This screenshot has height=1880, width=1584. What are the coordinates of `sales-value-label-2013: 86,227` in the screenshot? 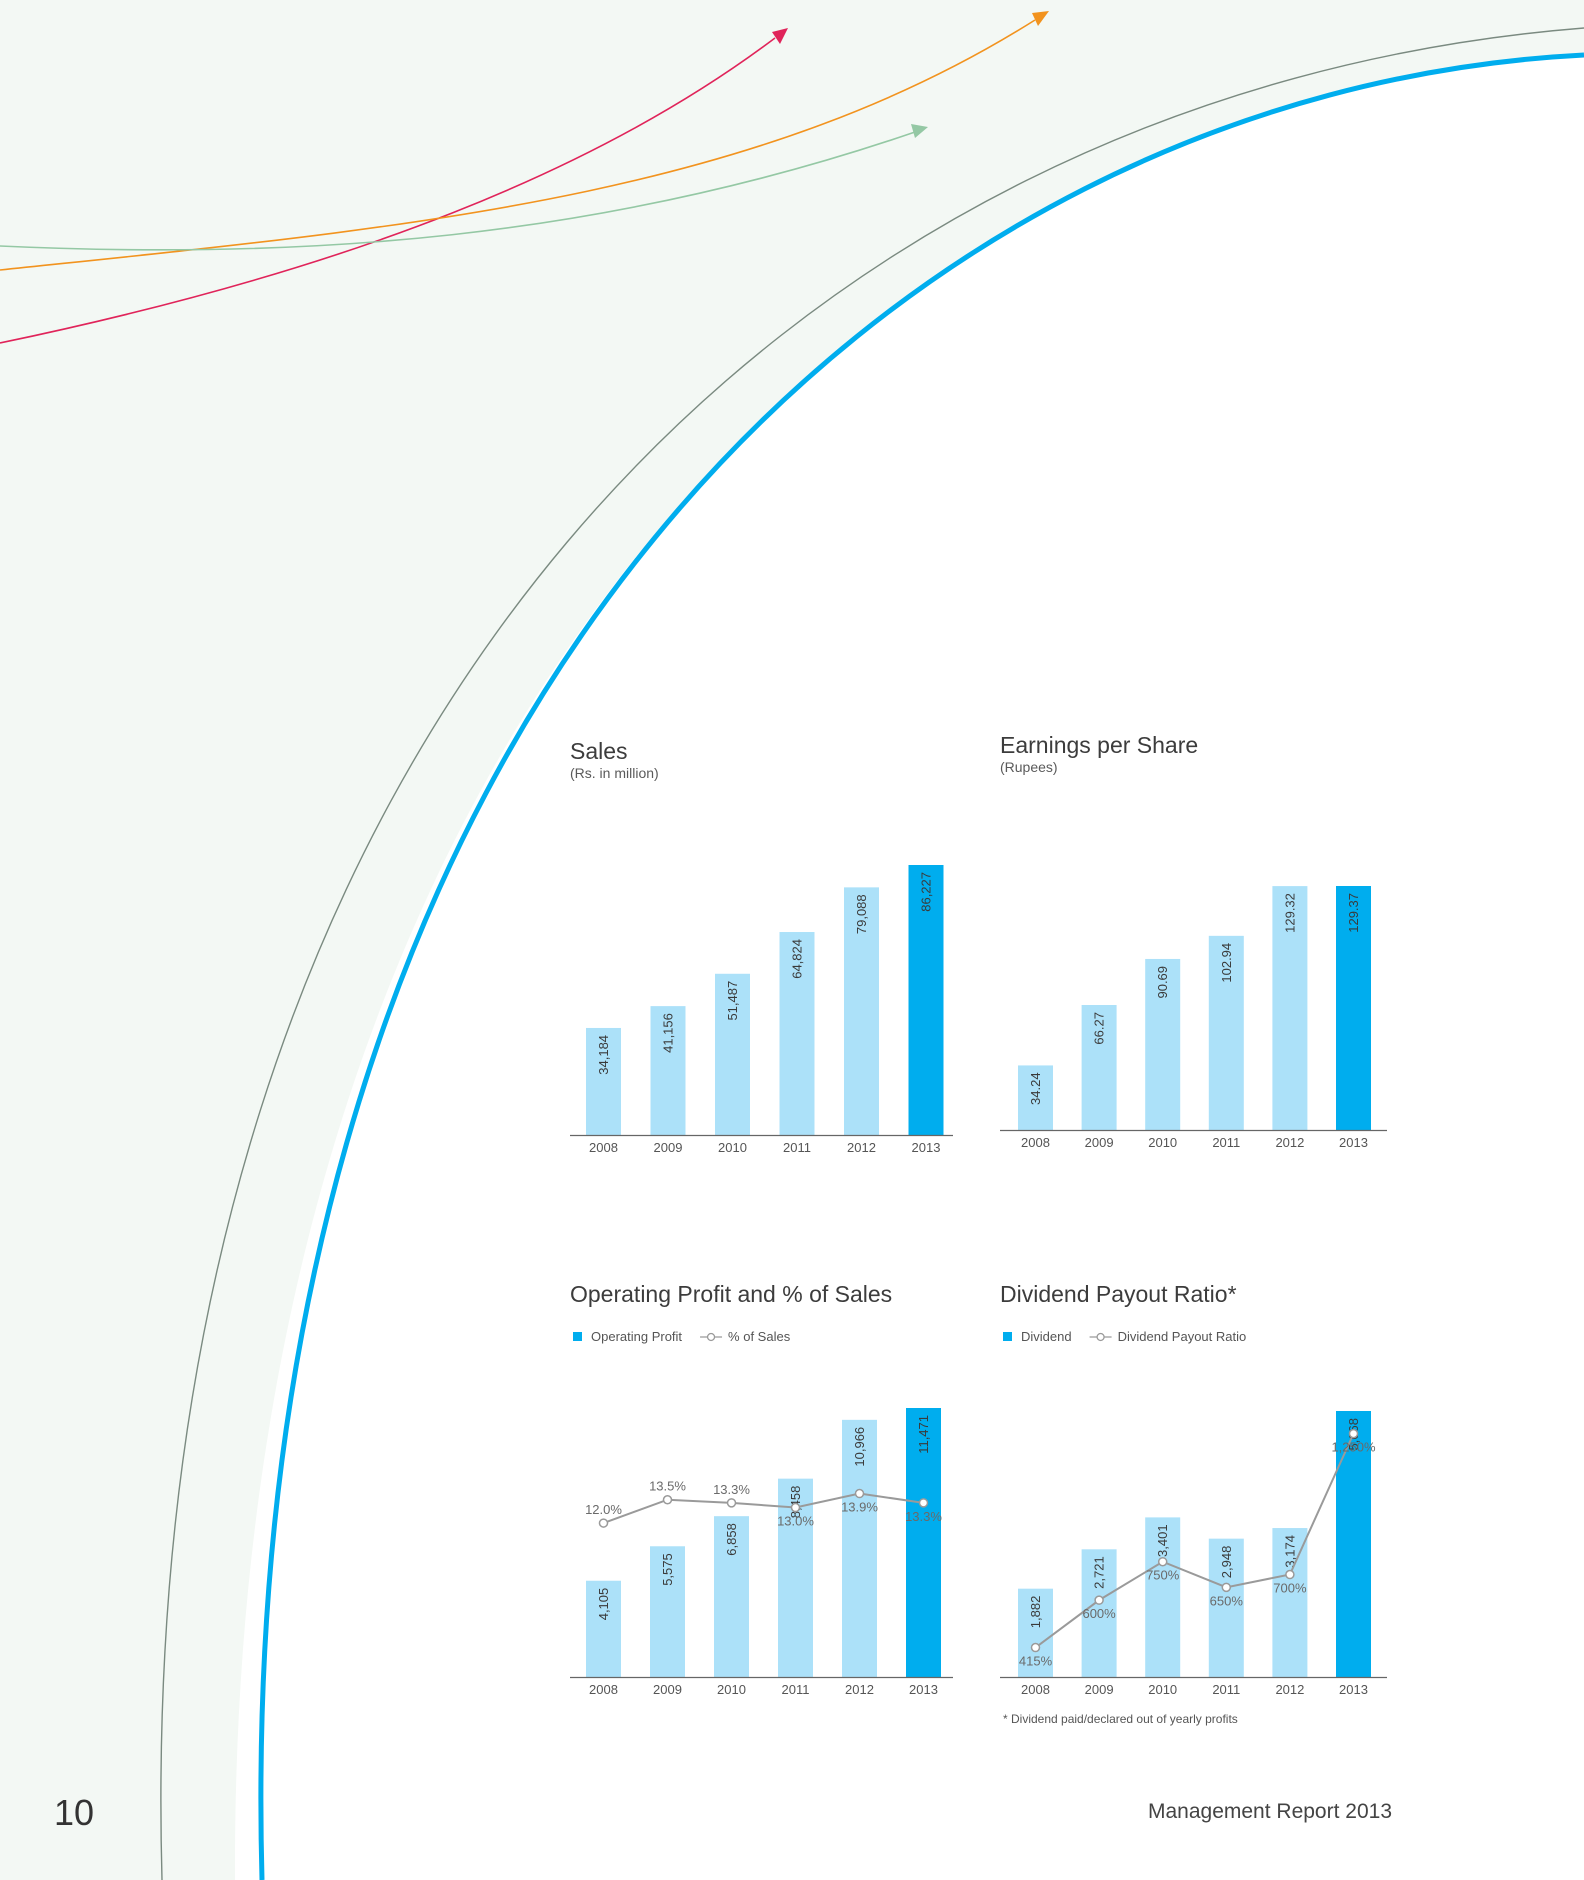 It's located at (926, 892).